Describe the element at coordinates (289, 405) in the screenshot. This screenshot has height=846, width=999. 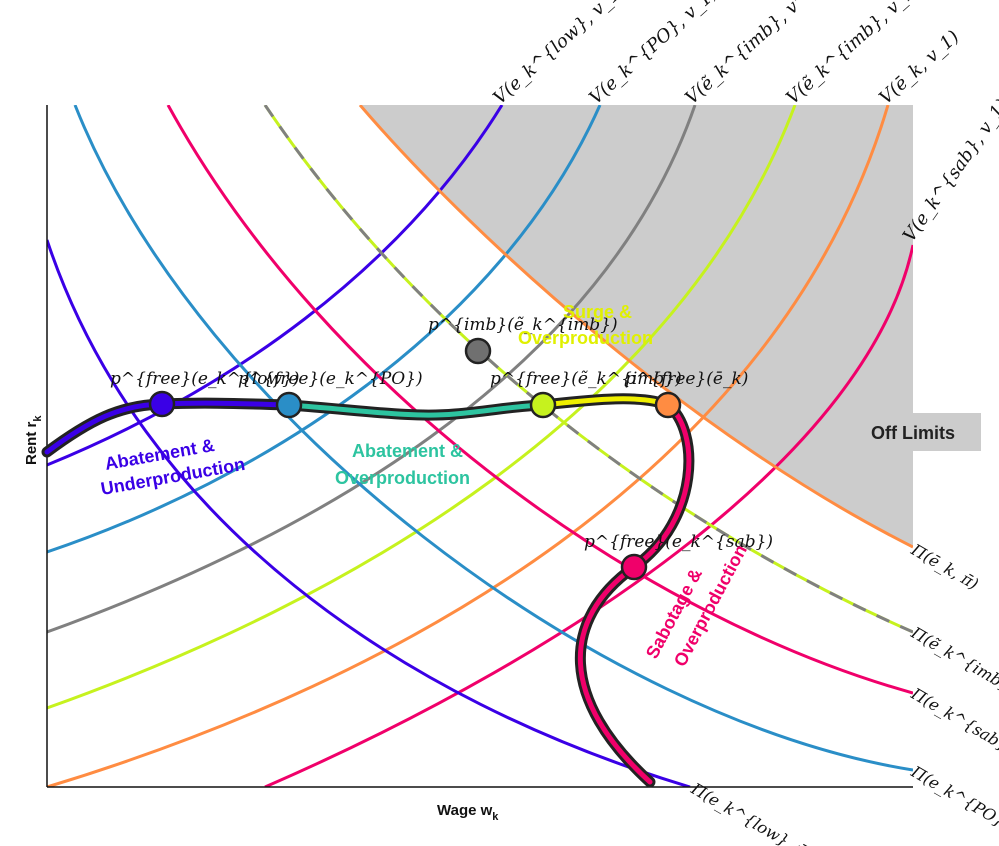
I see `point-free-po` at that location.